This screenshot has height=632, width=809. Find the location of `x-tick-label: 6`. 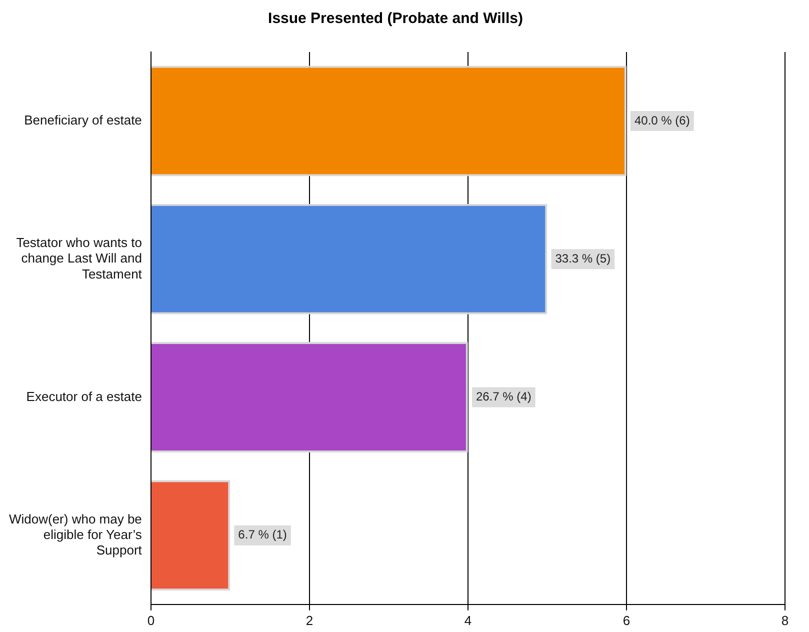

x-tick-label: 6 is located at coordinates (626, 620).